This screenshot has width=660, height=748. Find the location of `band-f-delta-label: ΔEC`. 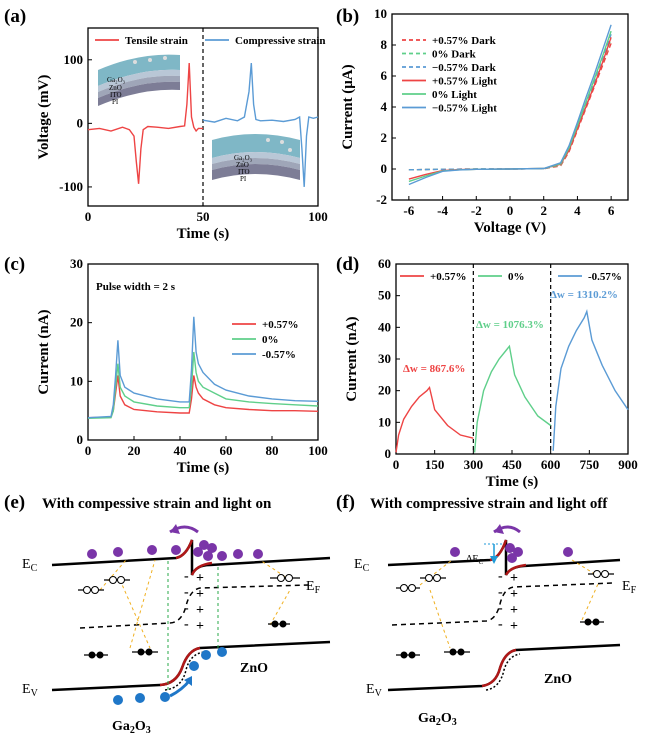

band-f-delta-label: ΔEC is located at coordinates (475, 560).